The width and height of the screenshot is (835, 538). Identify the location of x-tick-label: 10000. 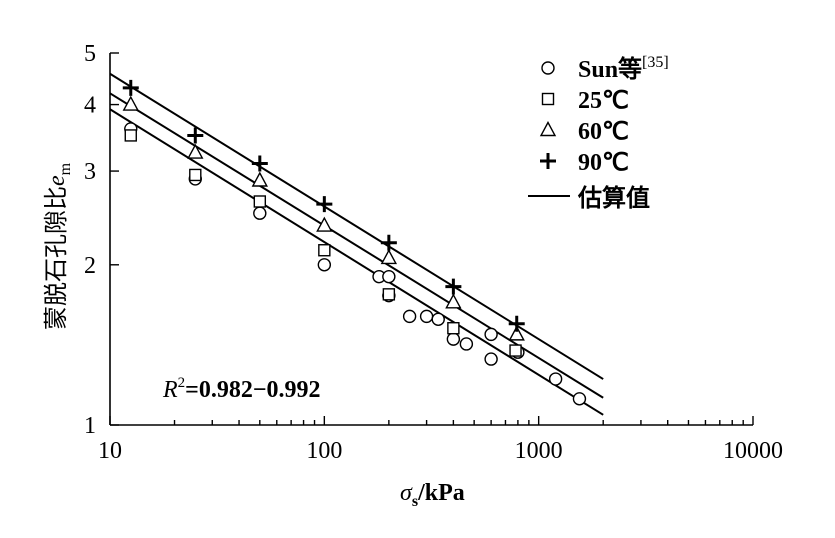
(753, 451).